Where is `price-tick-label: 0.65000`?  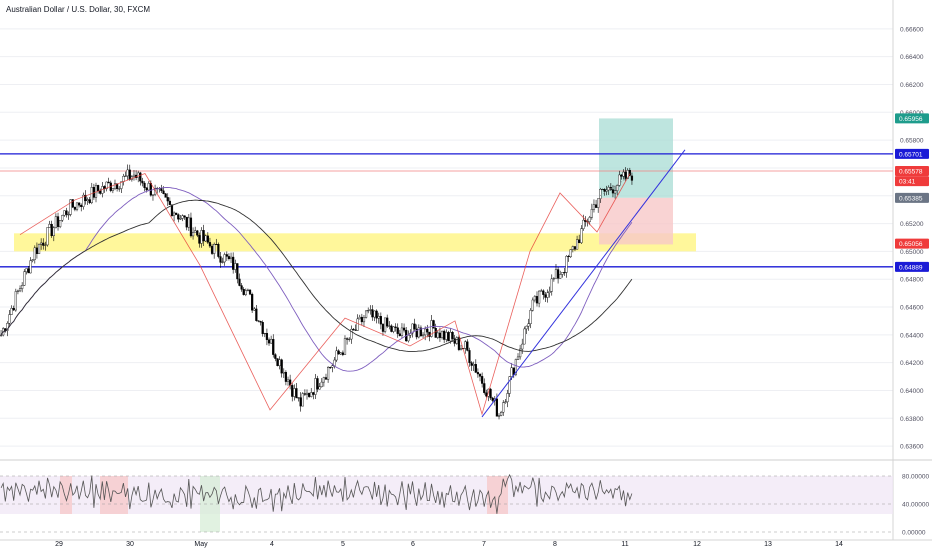
price-tick-label: 0.65000 is located at coordinates (912, 252).